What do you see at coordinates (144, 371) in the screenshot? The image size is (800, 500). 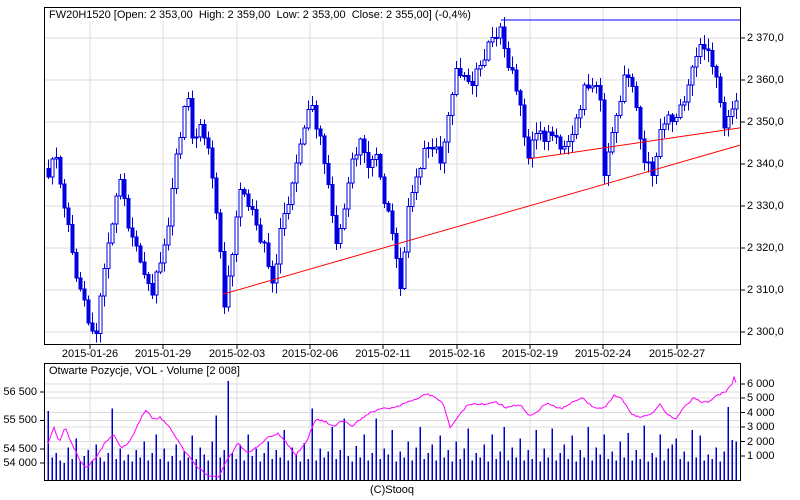 I see `volume-panel-title: Otwarte Pozycje, VOL - Volume [2 008]` at bounding box center [144, 371].